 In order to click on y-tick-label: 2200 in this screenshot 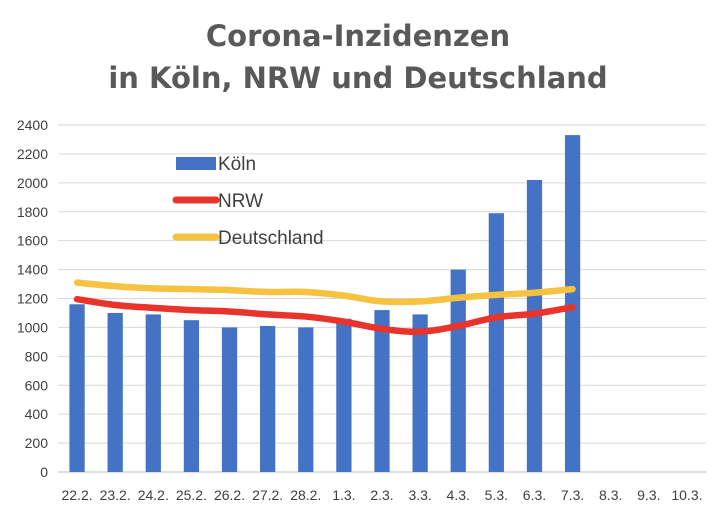, I will do `click(32, 154)`.